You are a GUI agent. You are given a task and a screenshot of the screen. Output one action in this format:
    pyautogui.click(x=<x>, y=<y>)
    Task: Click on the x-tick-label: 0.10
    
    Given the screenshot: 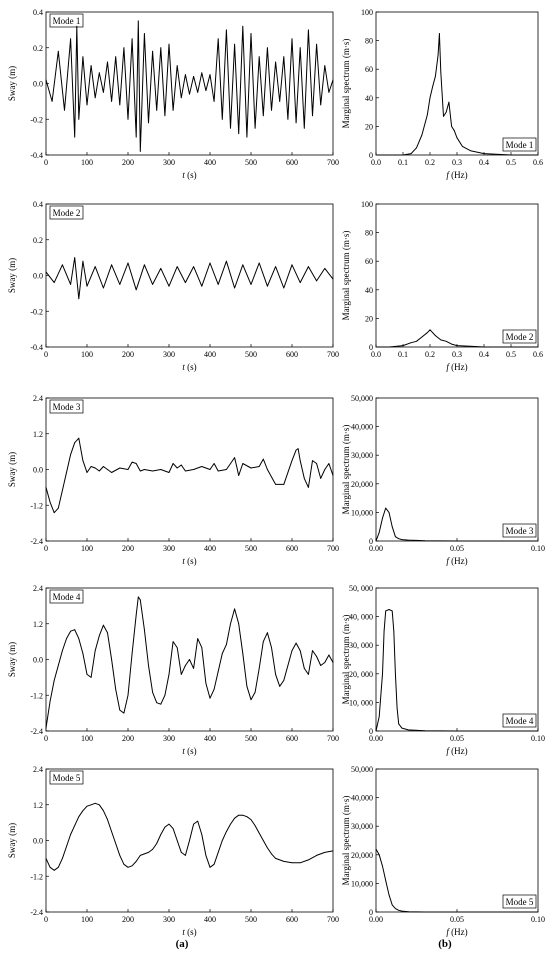 What is the action you would take?
    pyautogui.click(x=538, y=919)
    